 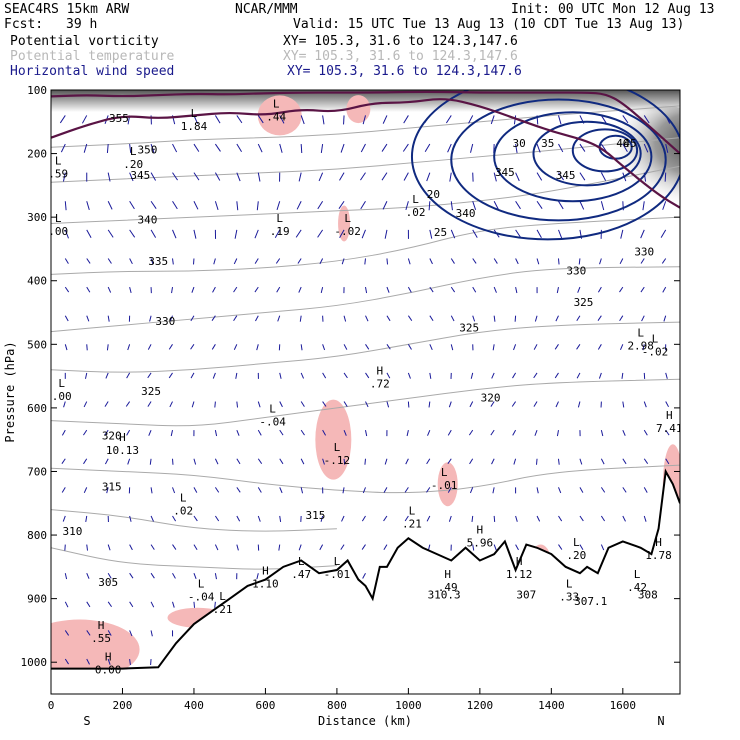 What do you see at coordinates (337, 705) in the screenshot?
I see `x-tick-label: 800` at bounding box center [337, 705].